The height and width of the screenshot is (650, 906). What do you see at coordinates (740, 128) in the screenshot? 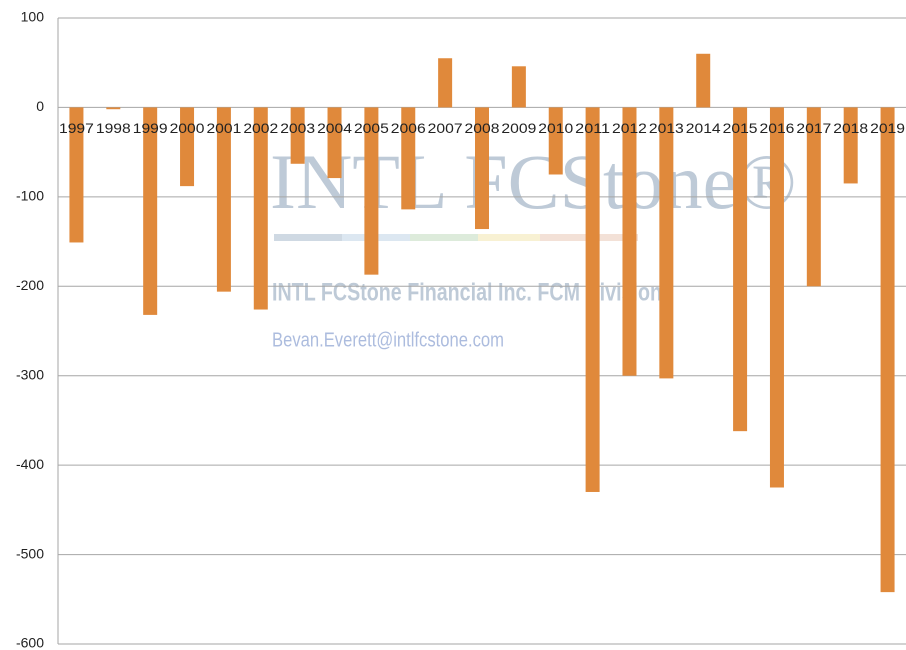
I see `x-tick-label: 2015` at bounding box center [740, 128].